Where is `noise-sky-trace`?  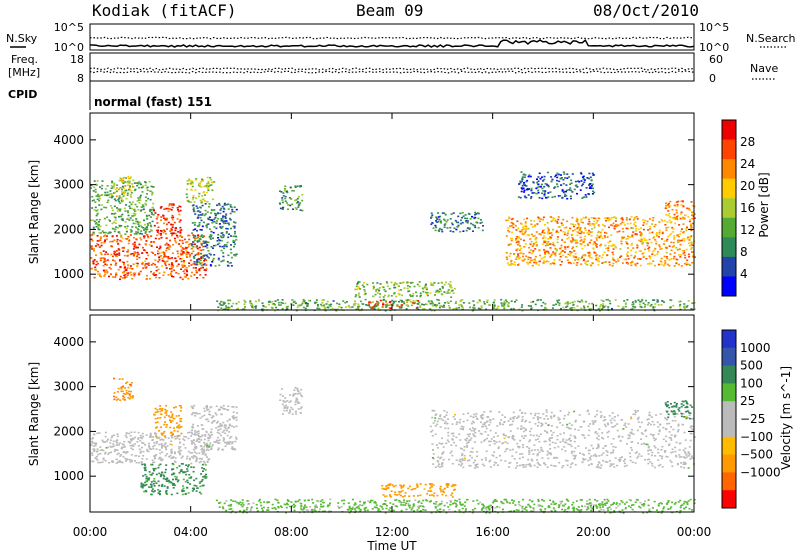 noise-sky-trace is located at coordinates (392, 43).